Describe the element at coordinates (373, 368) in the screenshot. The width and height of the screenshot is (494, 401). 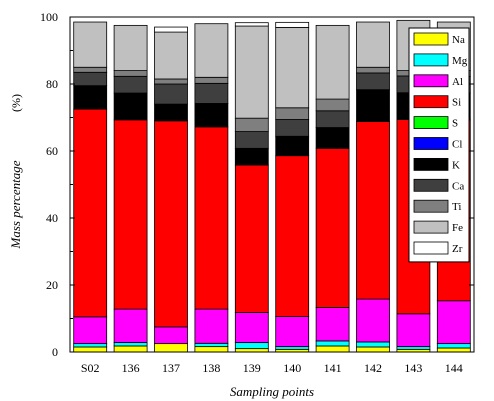
I see `x-tick-label-142: 142` at that location.